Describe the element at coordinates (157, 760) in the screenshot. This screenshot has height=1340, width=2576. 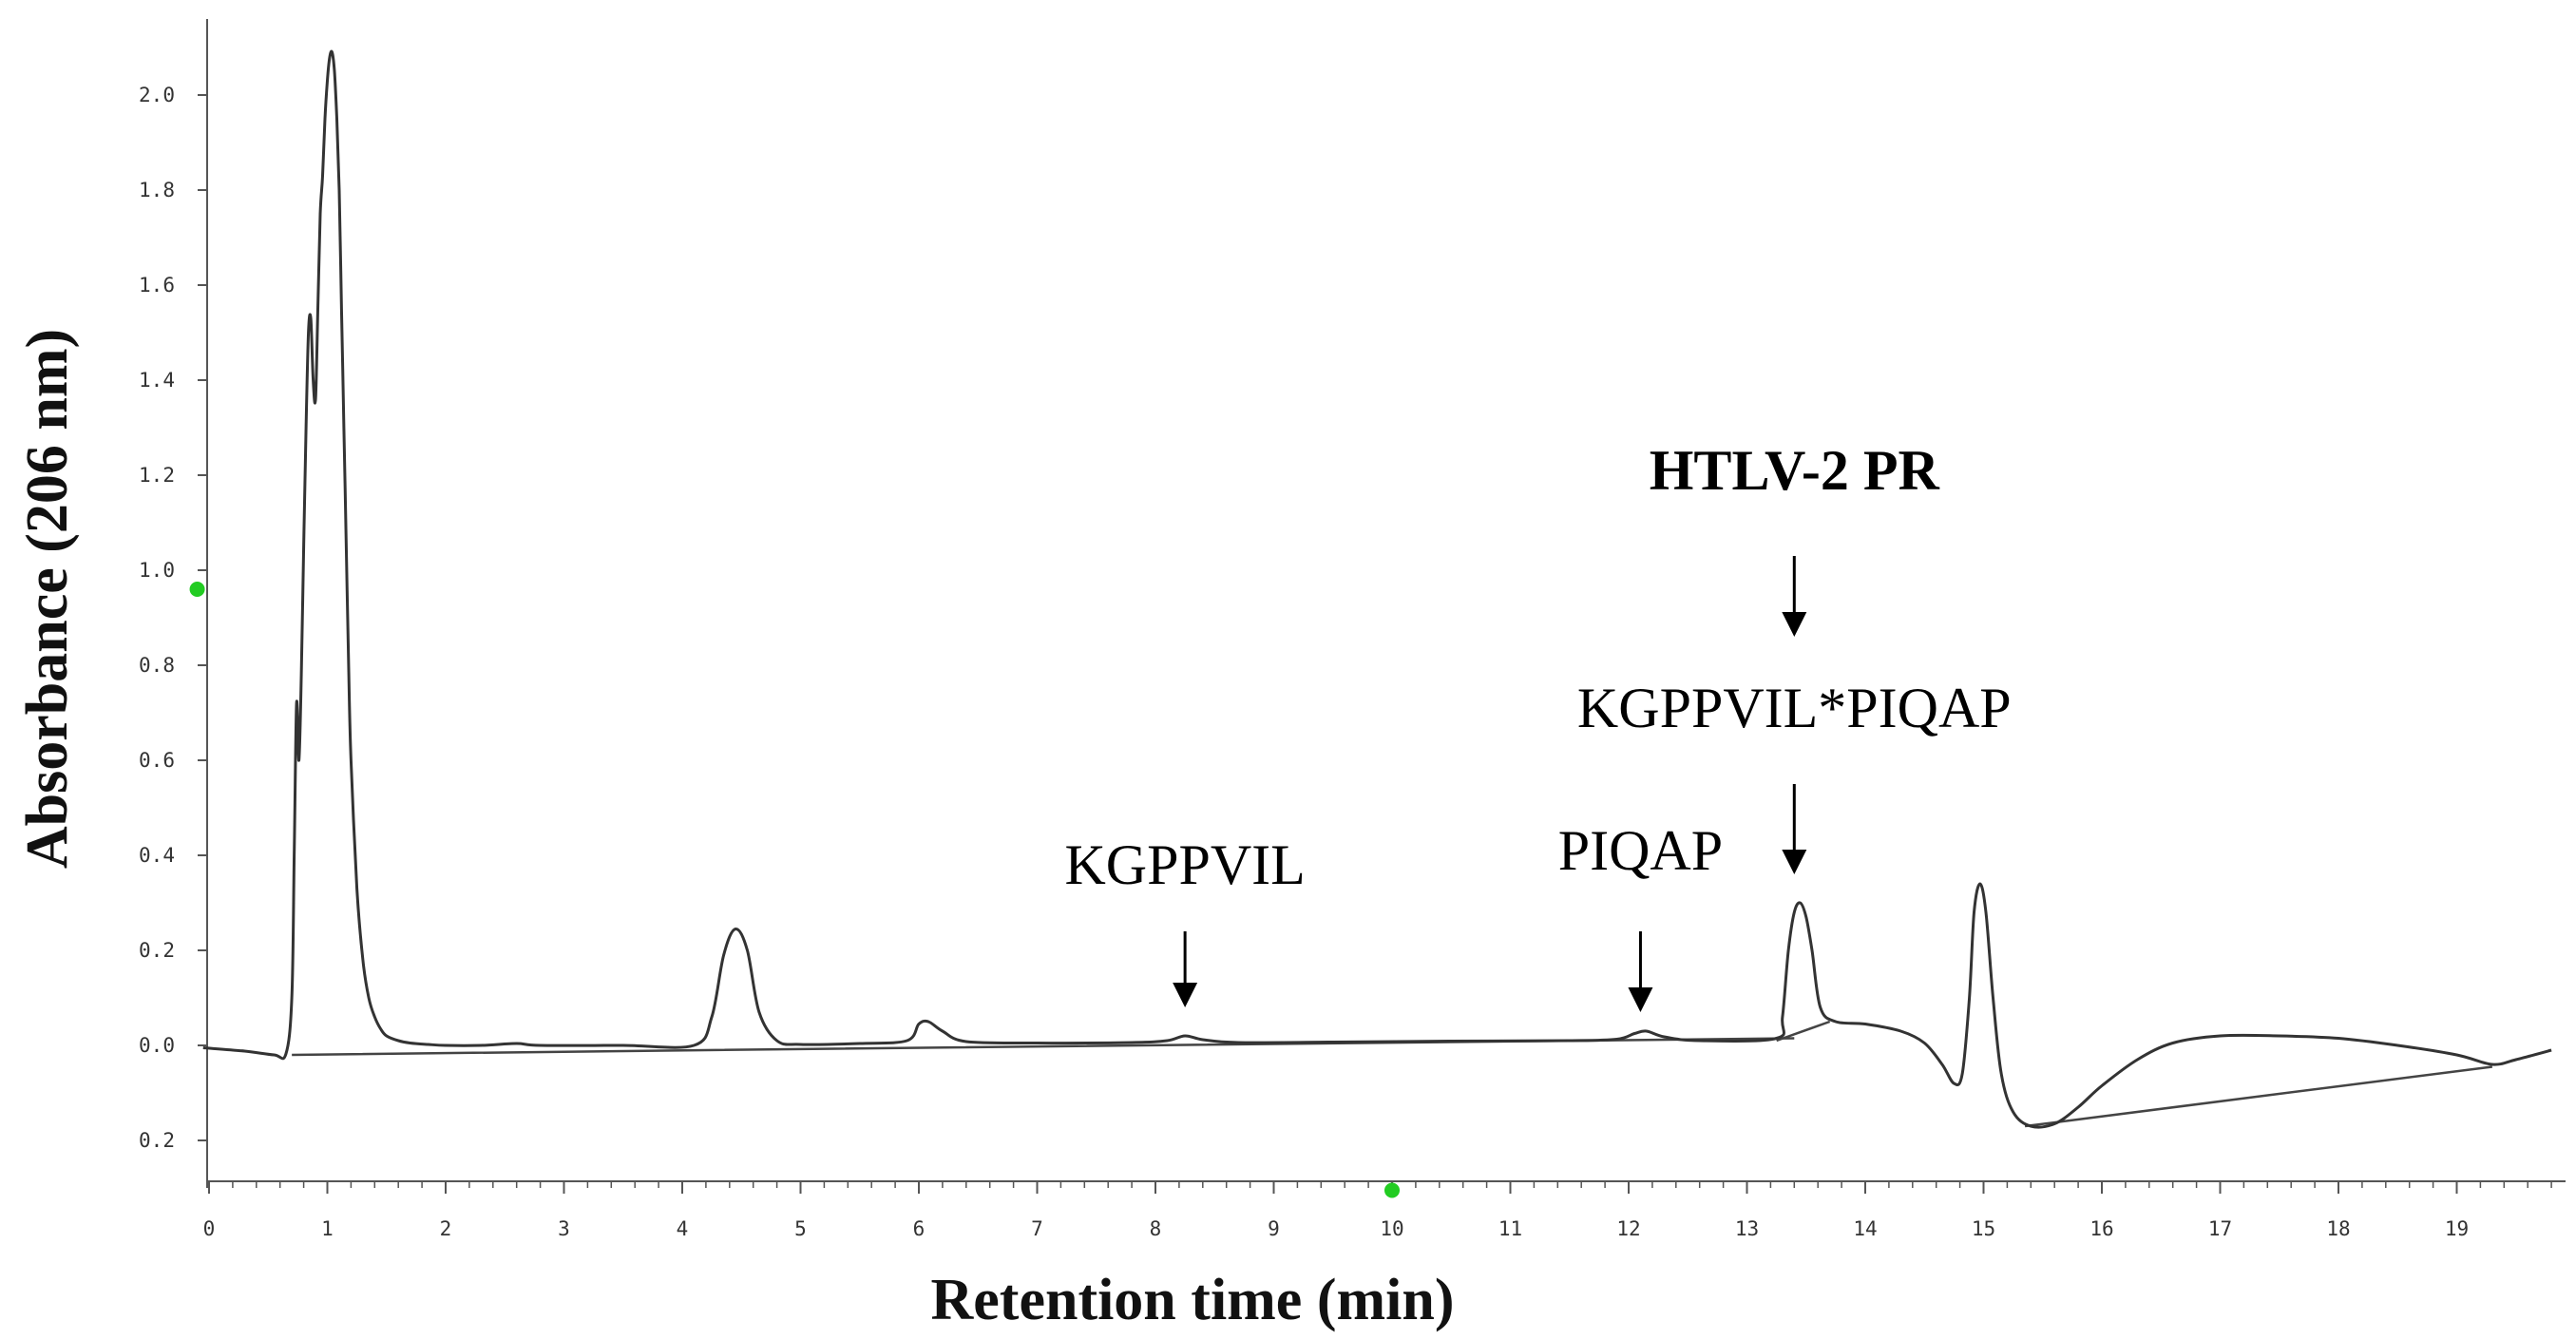
I see `y-tick-label: 0.6` at that location.